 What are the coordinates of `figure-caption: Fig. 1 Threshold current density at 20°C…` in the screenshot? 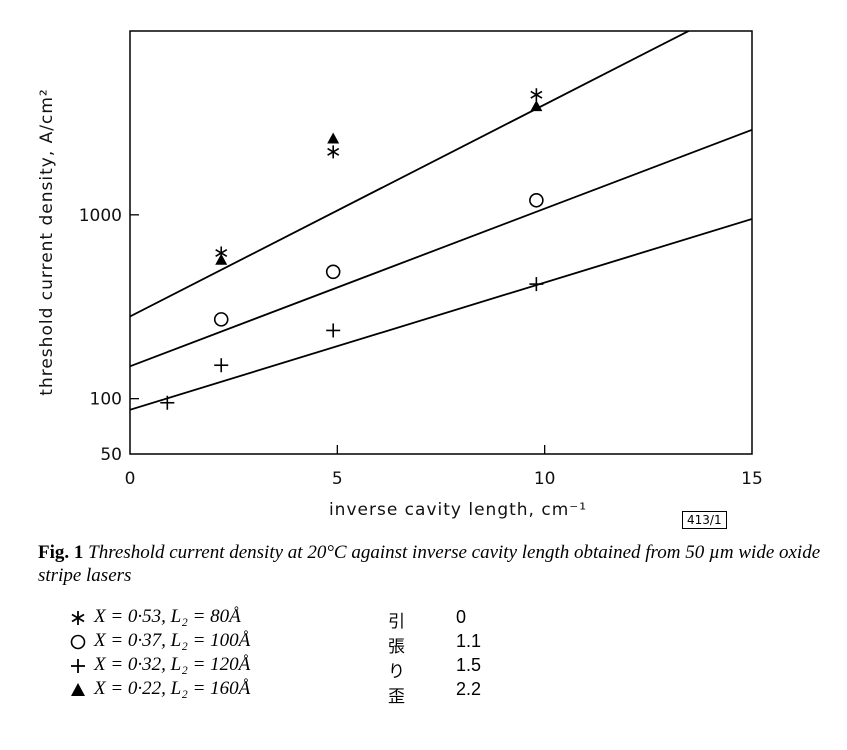 It's located at (433, 564).